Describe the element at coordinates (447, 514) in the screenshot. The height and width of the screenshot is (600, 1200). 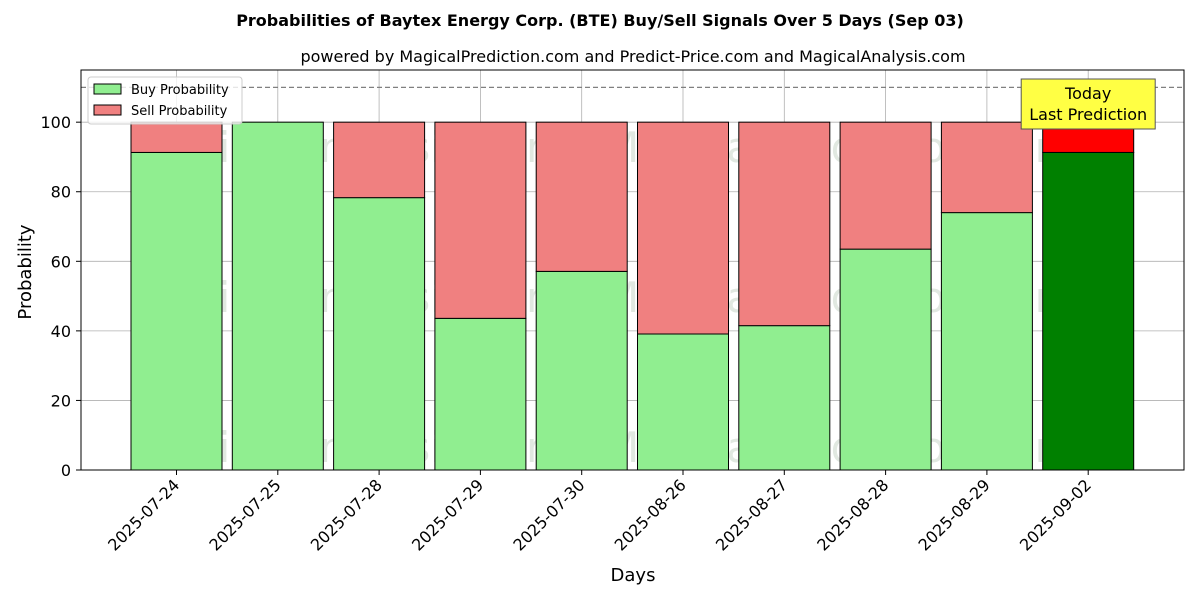
I see `x-tick-label: 2025-07-29` at that location.